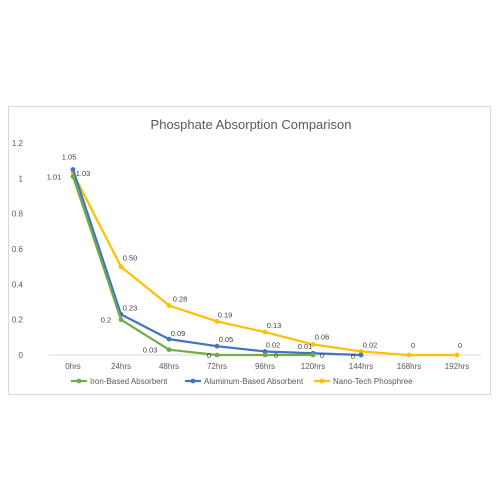 The height and width of the screenshot is (500, 500). What do you see at coordinates (18, 320) in the screenshot?
I see `y-tick-label: 0.2` at bounding box center [18, 320].